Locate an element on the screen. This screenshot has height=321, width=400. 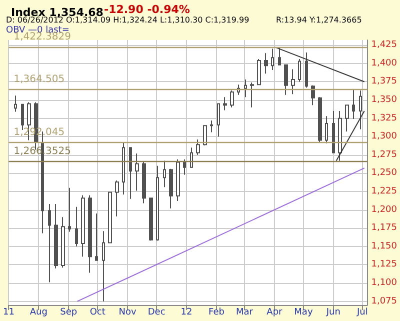
y-tick-label: 1,100 is located at coordinates (384, 283).